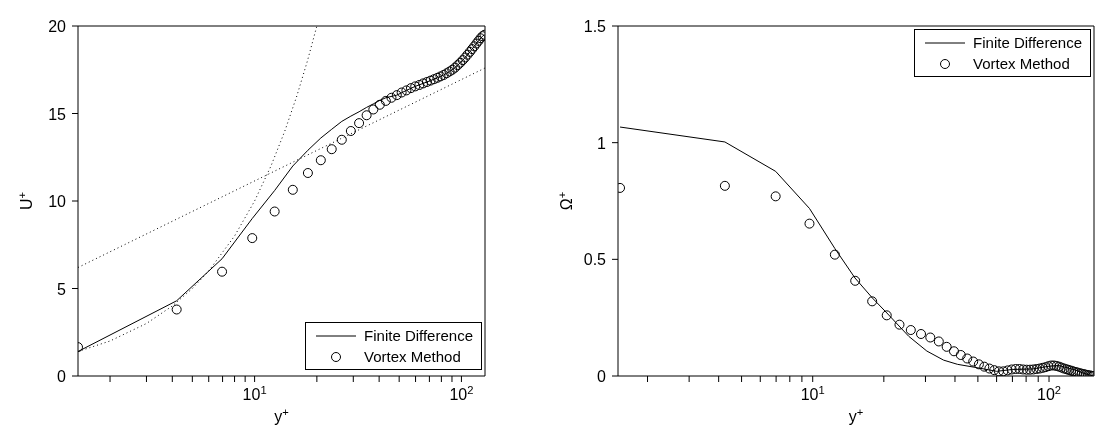  What do you see at coordinates (602, 143) in the screenshot?
I see `y-tick-label: 1` at bounding box center [602, 143].